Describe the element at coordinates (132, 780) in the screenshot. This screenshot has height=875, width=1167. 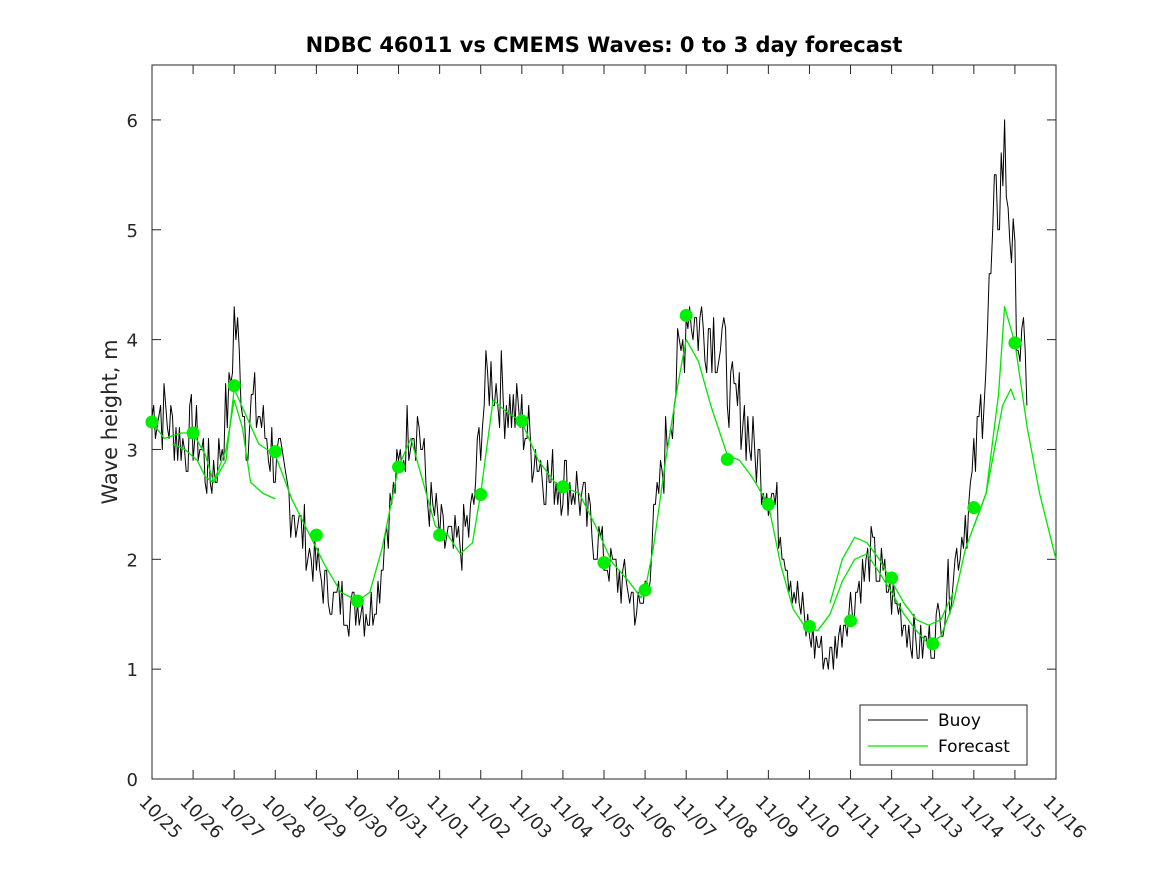
I see `y-tick-label: 0` at that location.